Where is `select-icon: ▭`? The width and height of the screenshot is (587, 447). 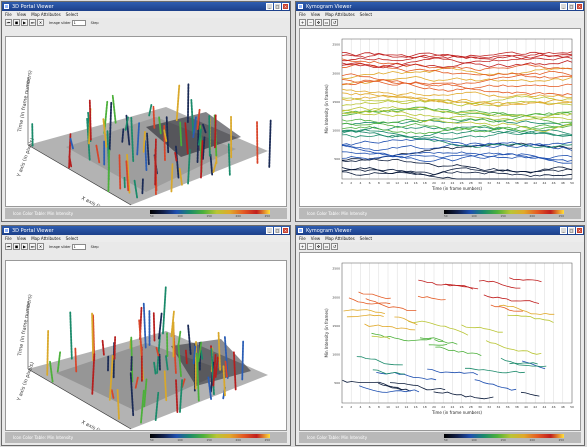
select-icon: ▭ is located at coordinates (326, 22).